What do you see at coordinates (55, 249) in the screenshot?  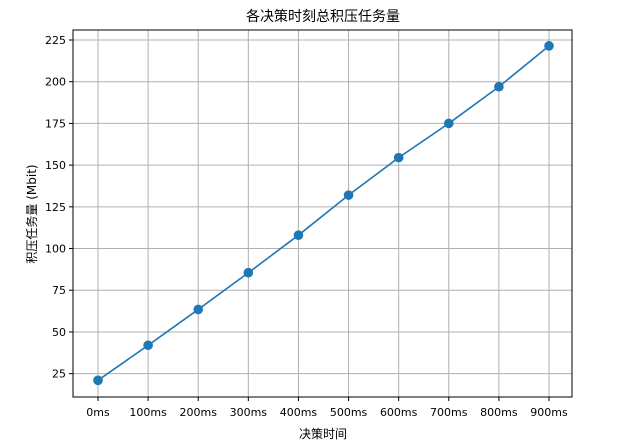 I see `y-tick-label: 100` at bounding box center [55, 249].